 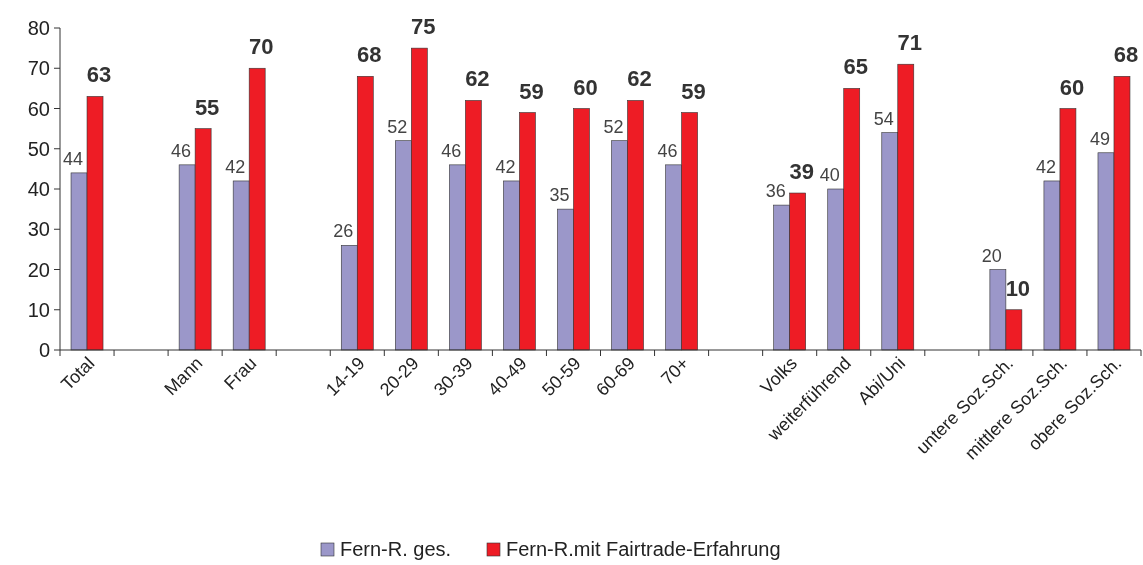 What do you see at coordinates (261, 47) in the screenshot?
I see `data-label: 70` at bounding box center [261, 47].